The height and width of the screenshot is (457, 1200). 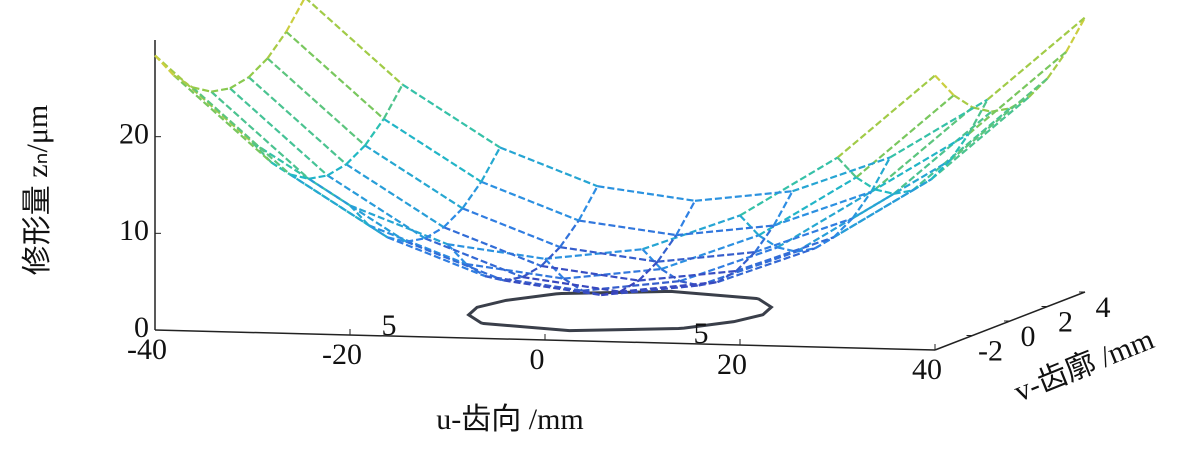 I want to click on y-tick-label: 0, so click(x=1028, y=336).